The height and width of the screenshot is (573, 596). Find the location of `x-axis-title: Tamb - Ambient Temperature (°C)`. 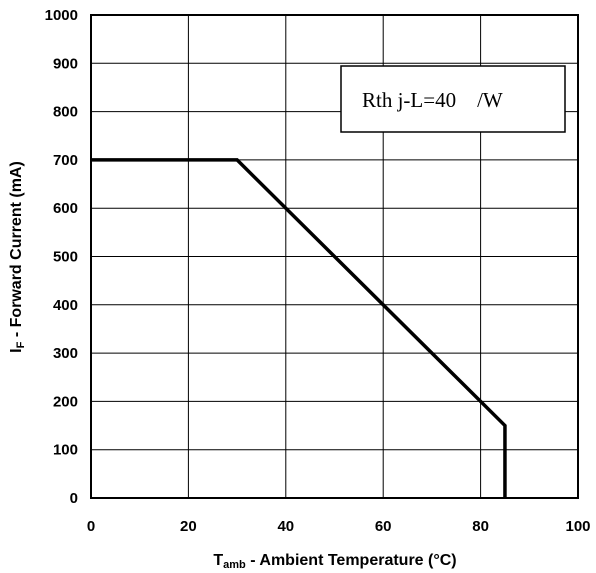

x-axis-title: Tamb - Ambient Temperature (°C) is located at coordinates (334, 561).